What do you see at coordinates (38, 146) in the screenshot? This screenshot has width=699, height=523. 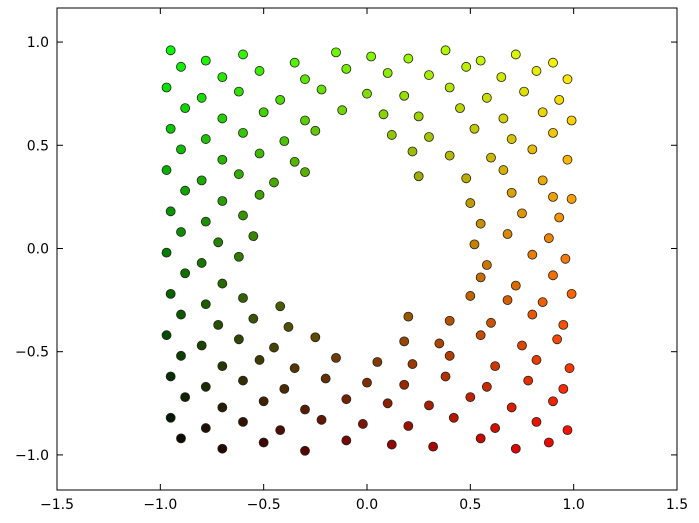 I see `y-tick-label: 0.5` at bounding box center [38, 146].